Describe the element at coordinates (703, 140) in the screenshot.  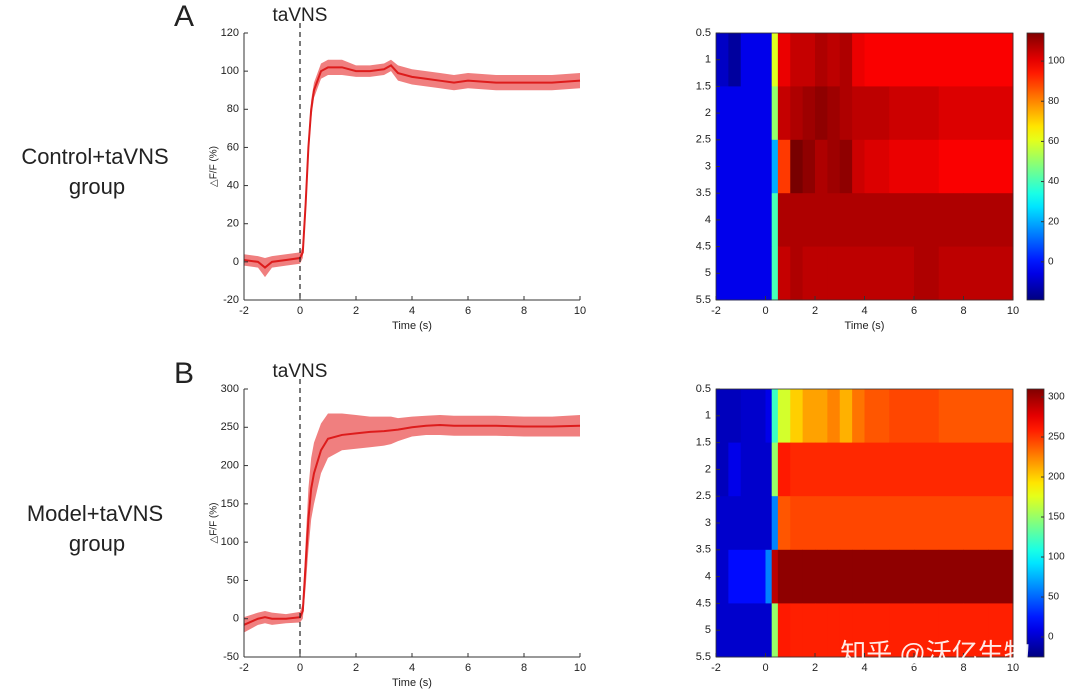
I see `y-tick-label: 2.5` at that location.